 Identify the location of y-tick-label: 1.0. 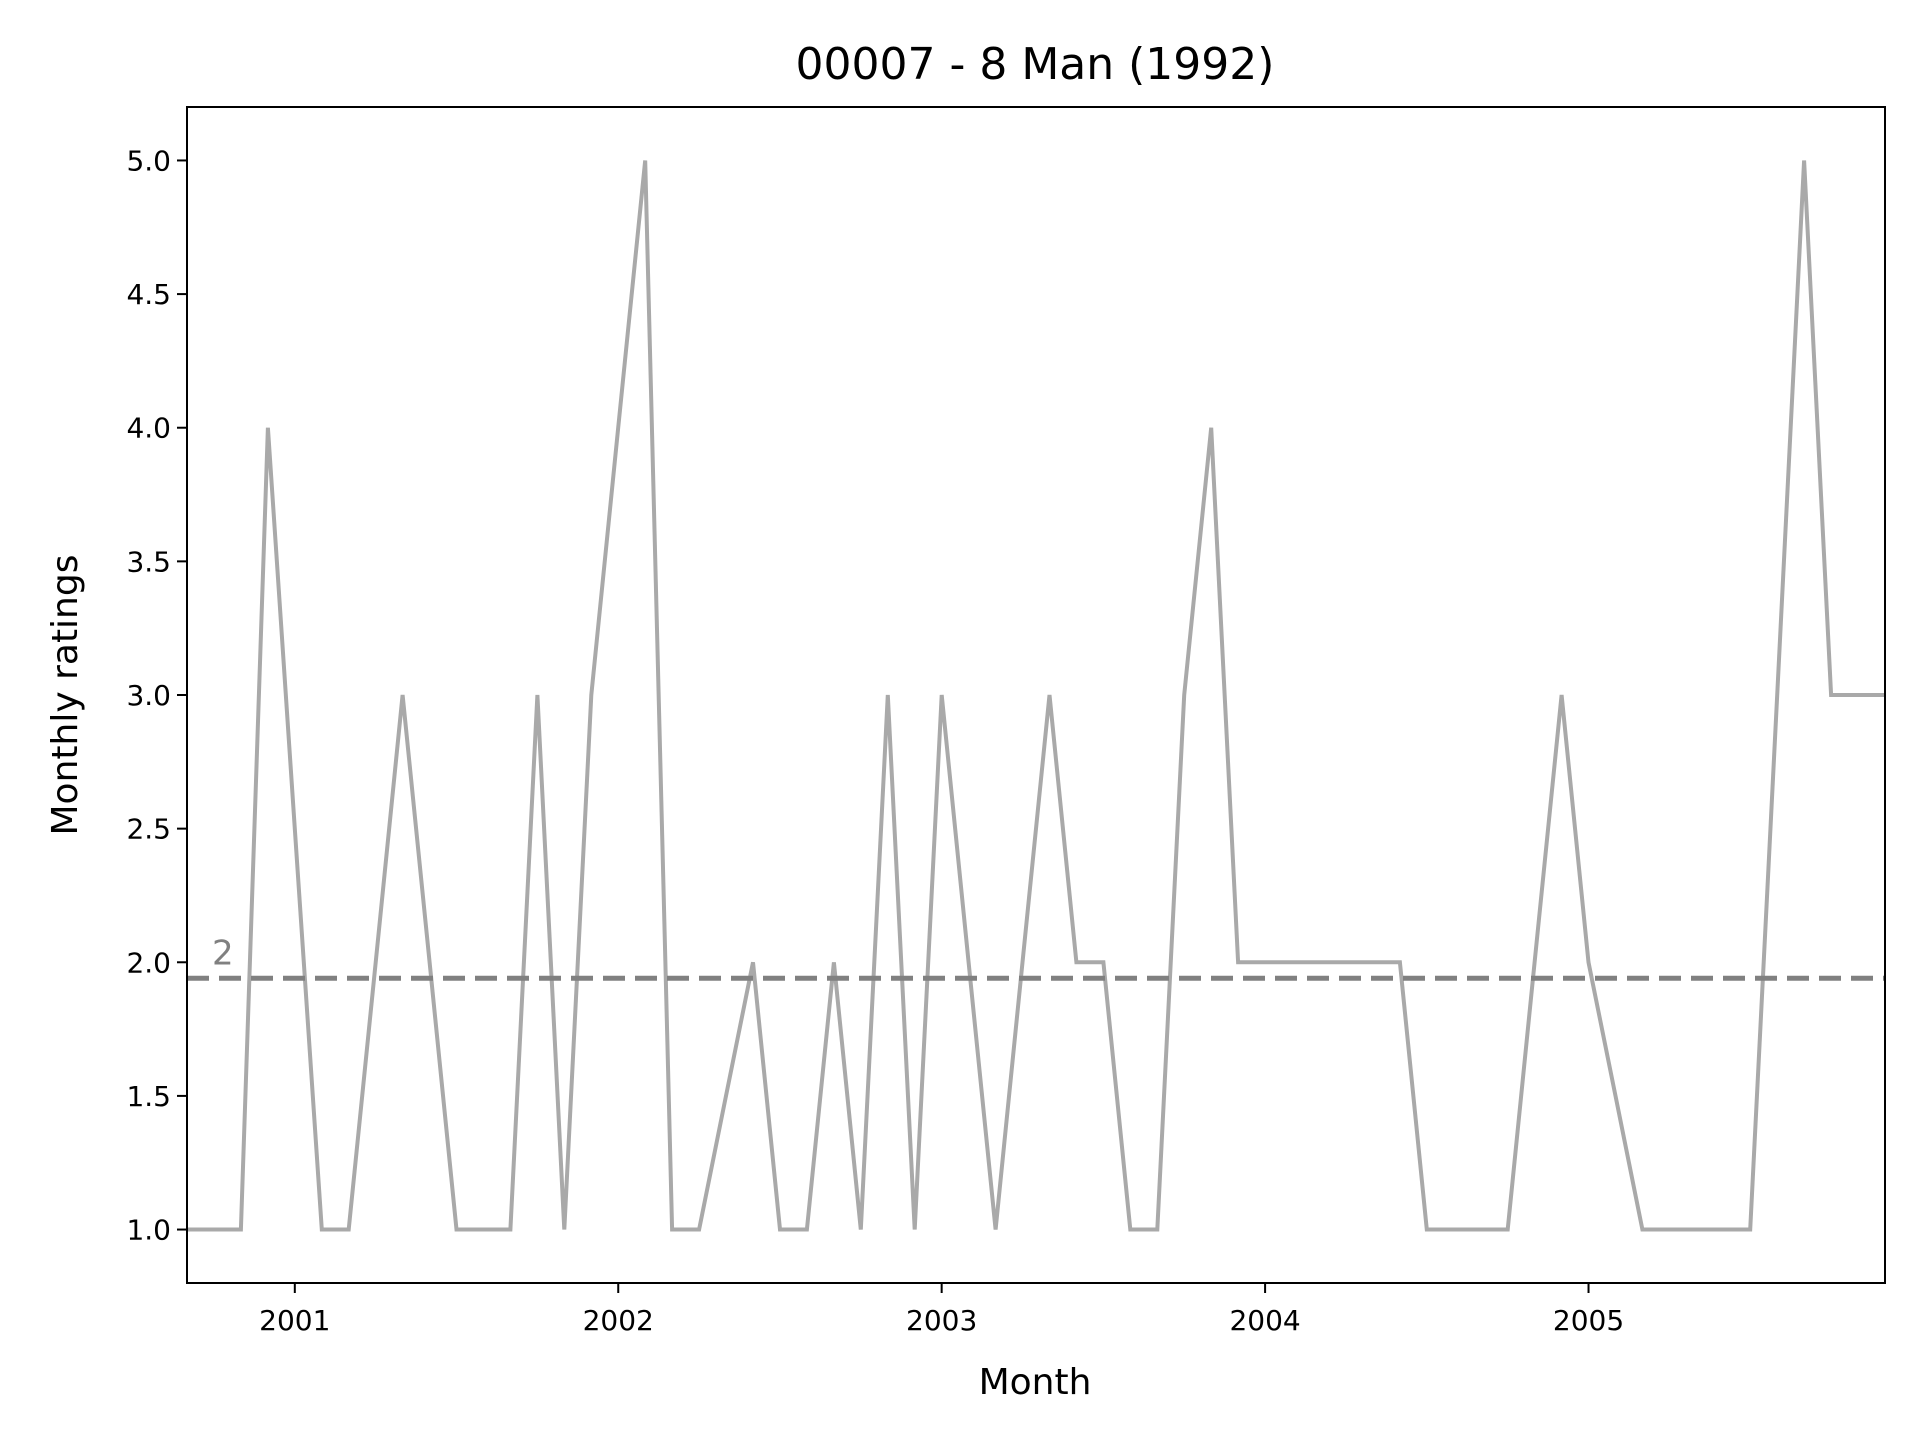
(148, 1230).